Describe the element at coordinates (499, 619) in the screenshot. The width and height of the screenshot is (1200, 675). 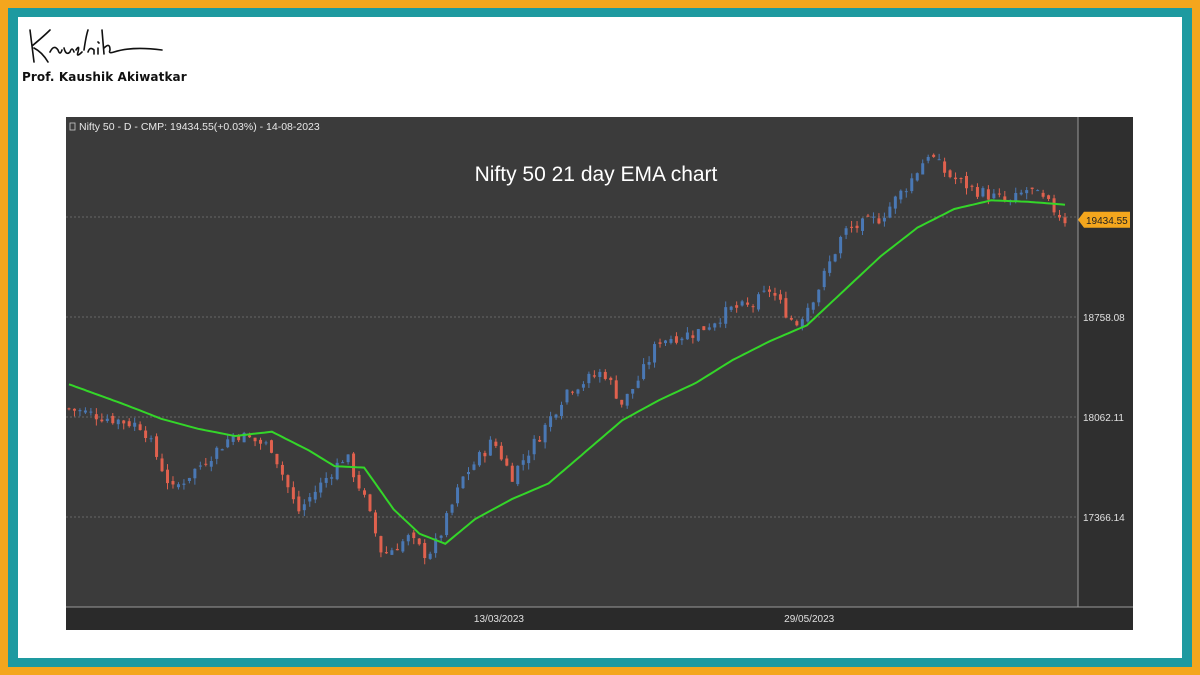
I see `x-tick-label: 13/03/2023` at that location.